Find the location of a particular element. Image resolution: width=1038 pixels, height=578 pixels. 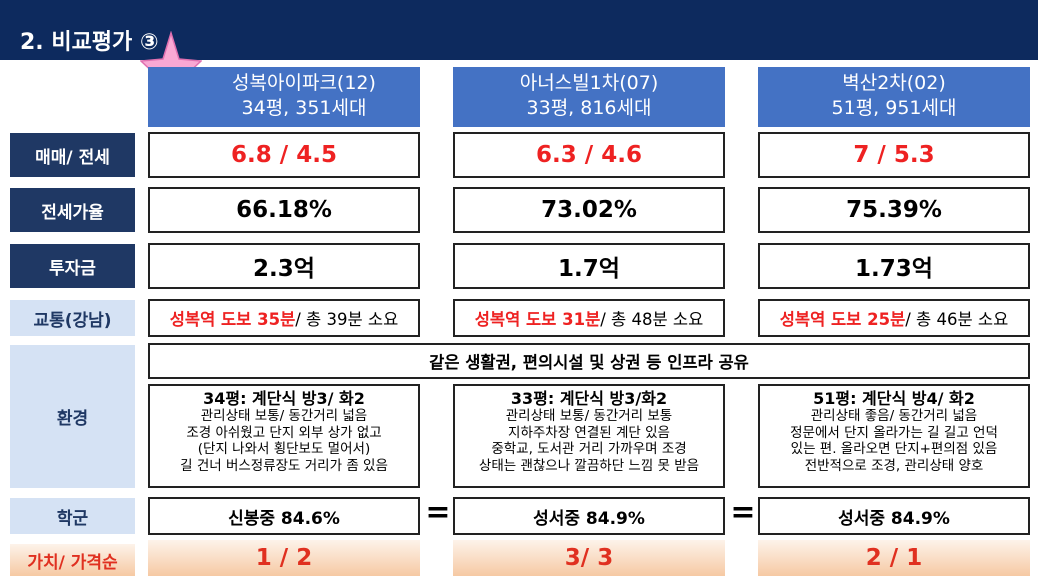

page-title: 2. 비교평가 ③ is located at coordinates (89, 42).